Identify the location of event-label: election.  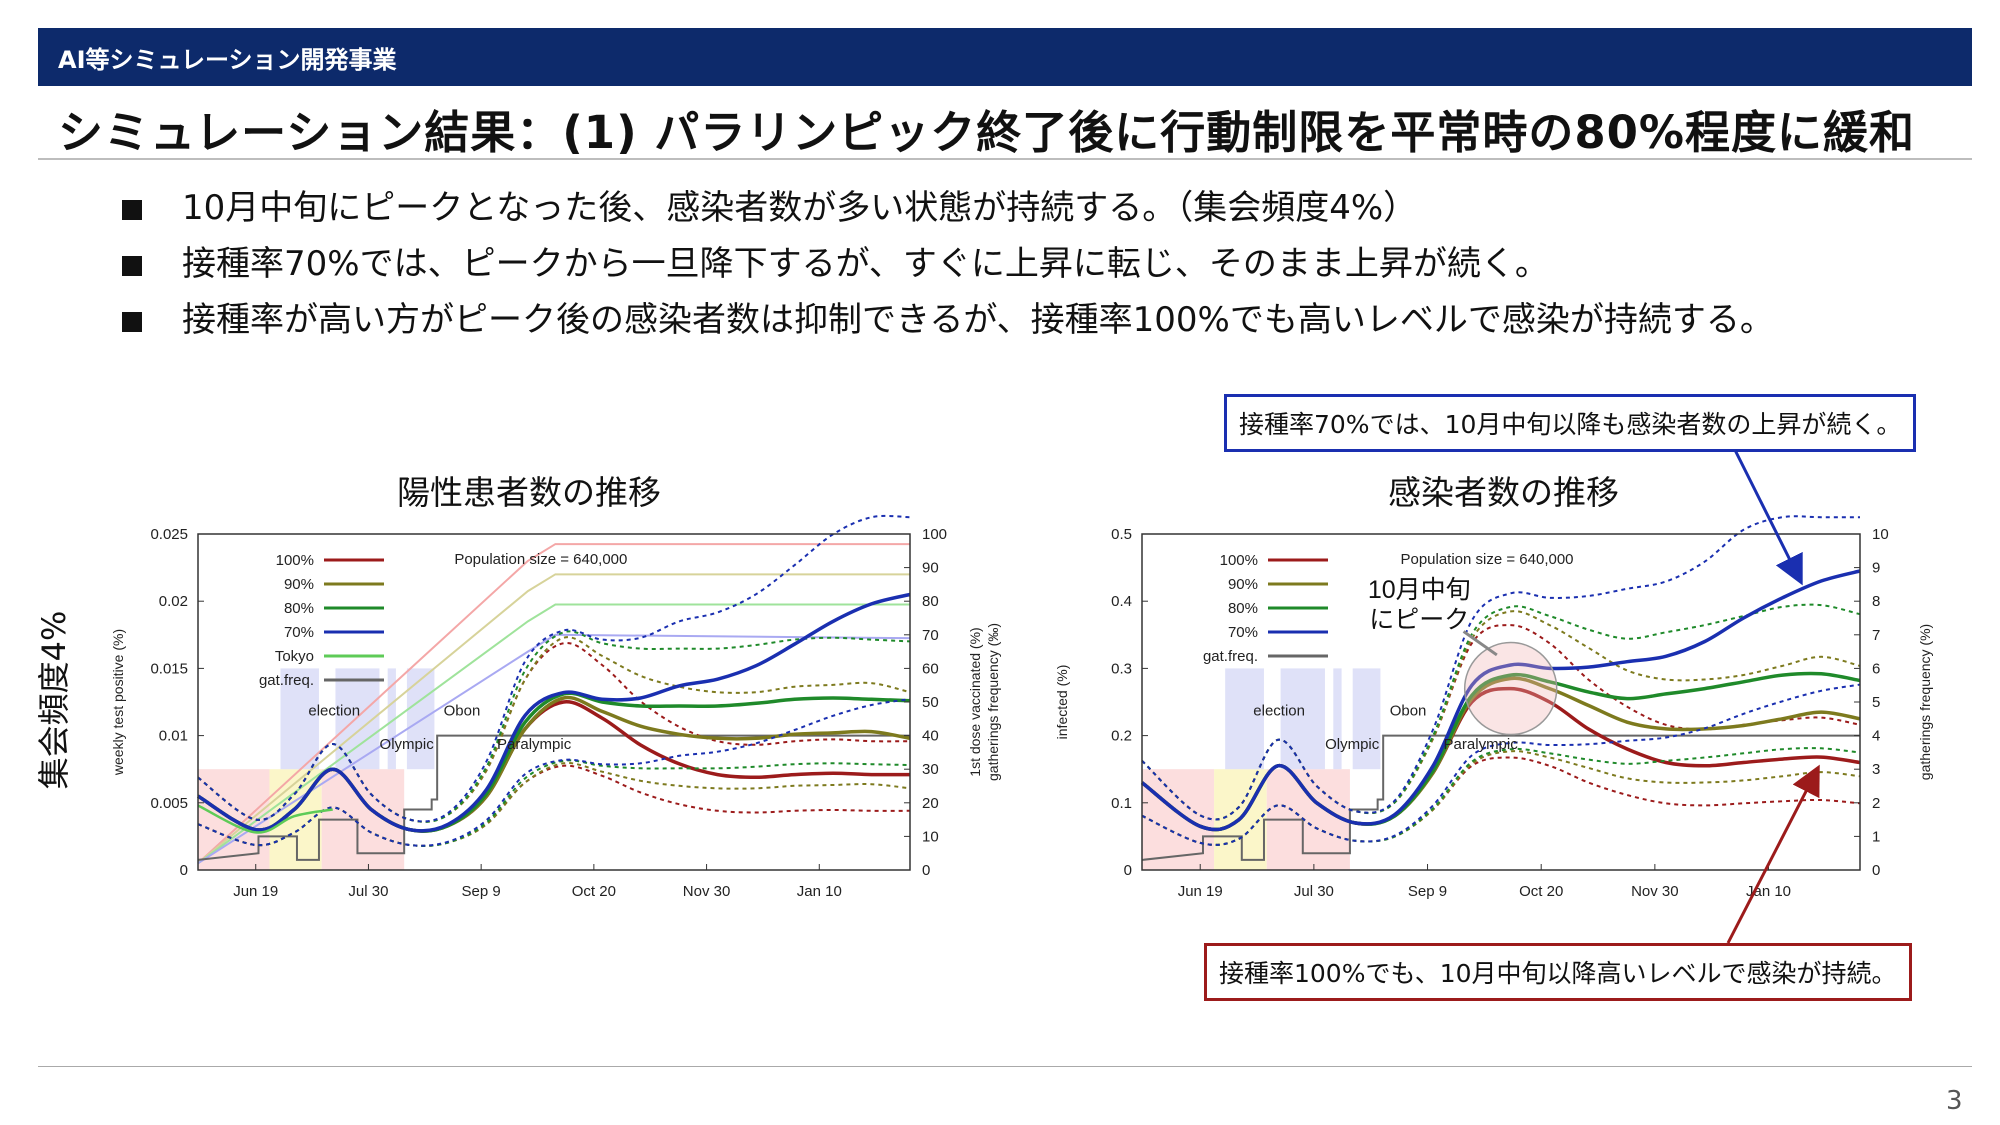
(334, 710).